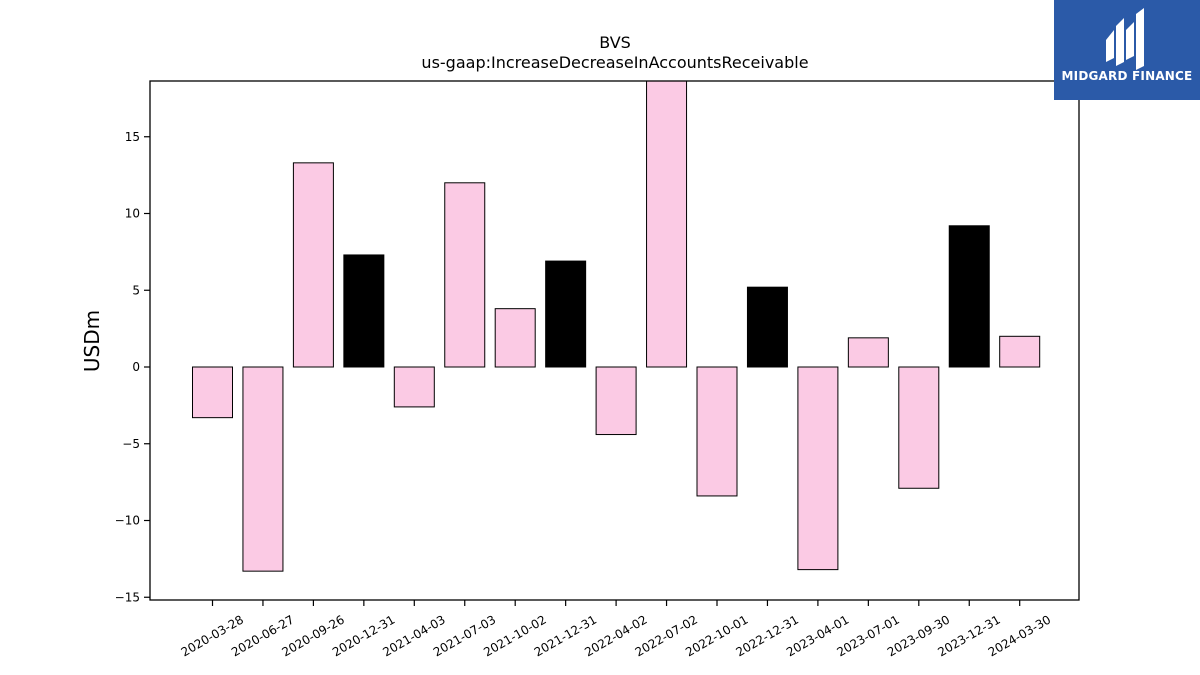 The image size is (1200, 675). Describe the element at coordinates (136, 290) in the screenshot. I see `y-tick-label: 5` at that location.